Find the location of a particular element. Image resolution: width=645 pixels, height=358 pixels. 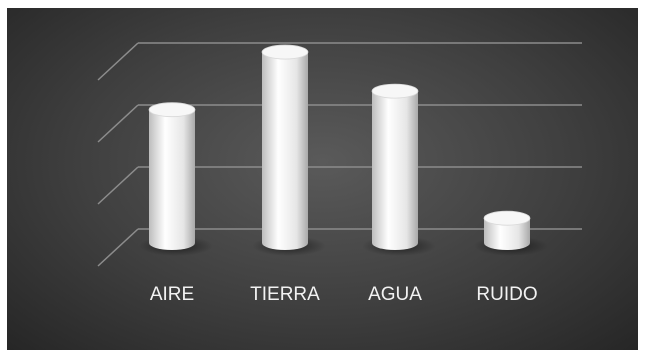

bar-ruido is located at coordinates (511, 233).